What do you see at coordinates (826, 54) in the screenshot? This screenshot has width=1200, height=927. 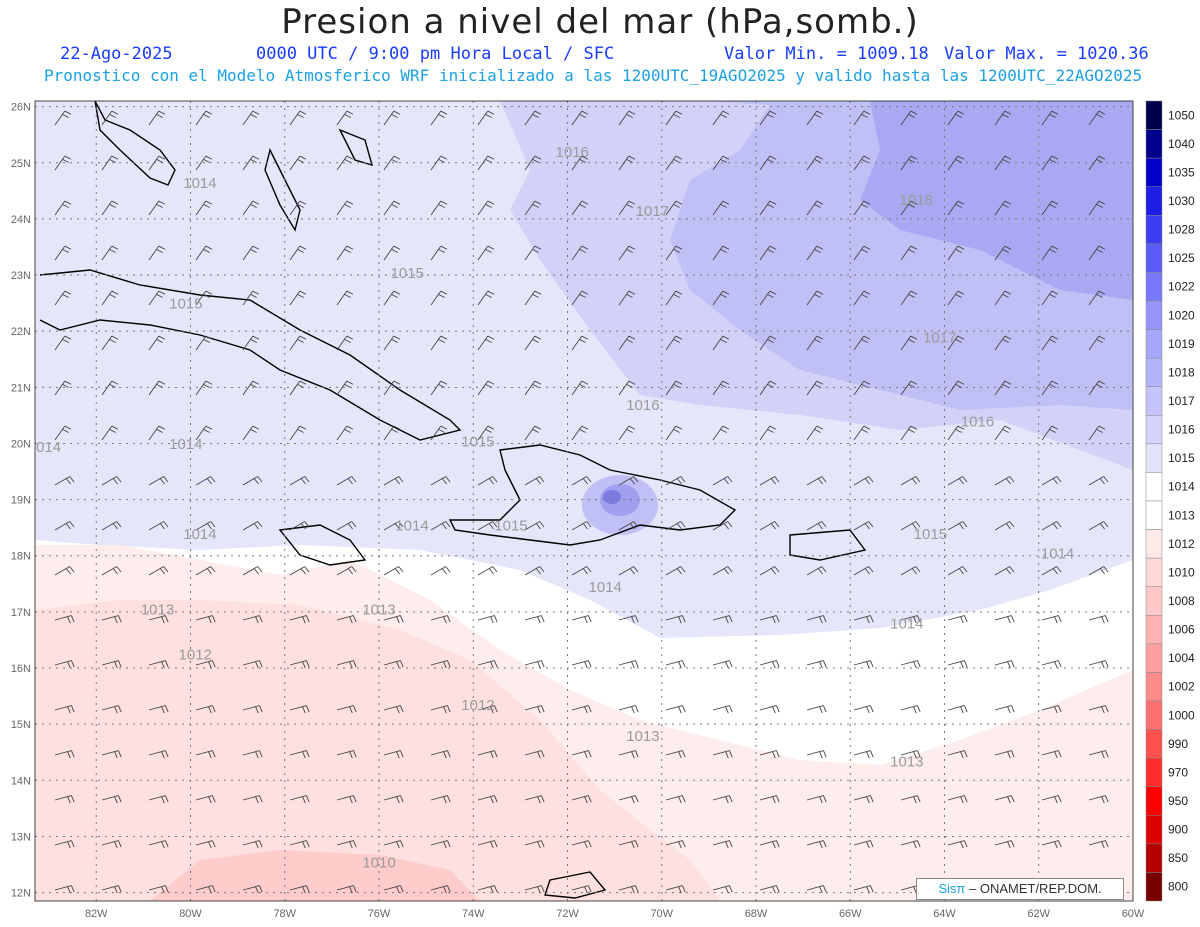 I see `min-value: Valor Min. = 1009.18` at bounding box center [826, 54].